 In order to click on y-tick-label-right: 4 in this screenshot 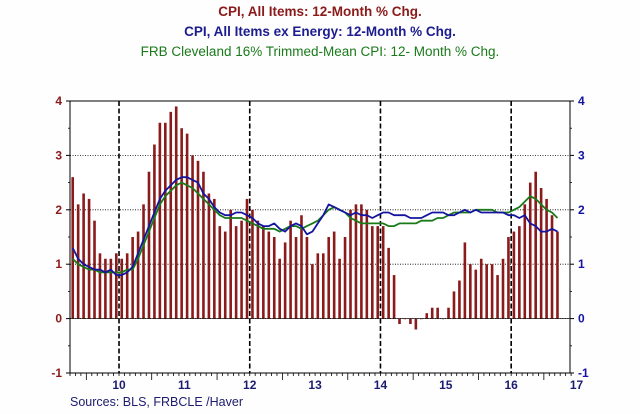, I will do `click(581, 101)`.